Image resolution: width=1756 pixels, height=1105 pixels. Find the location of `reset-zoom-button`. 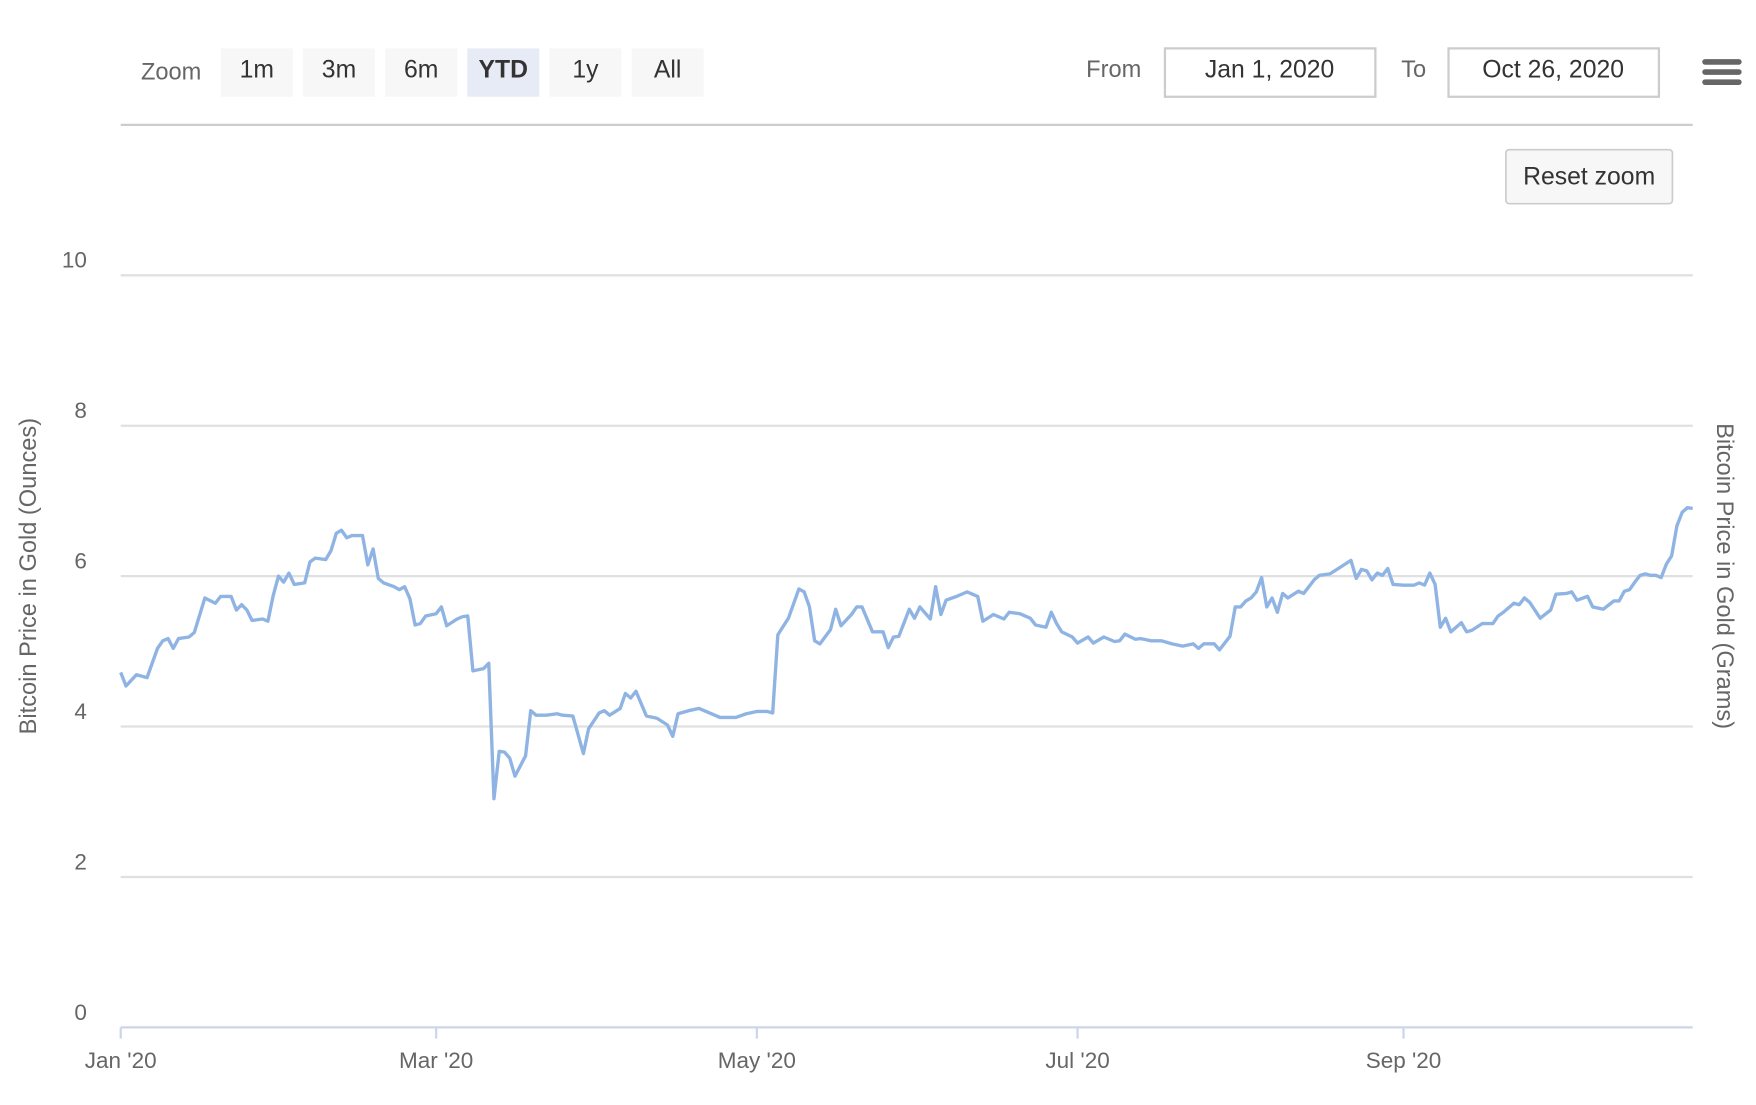

reset-zoom-button is located at coordinates (1589, 176).